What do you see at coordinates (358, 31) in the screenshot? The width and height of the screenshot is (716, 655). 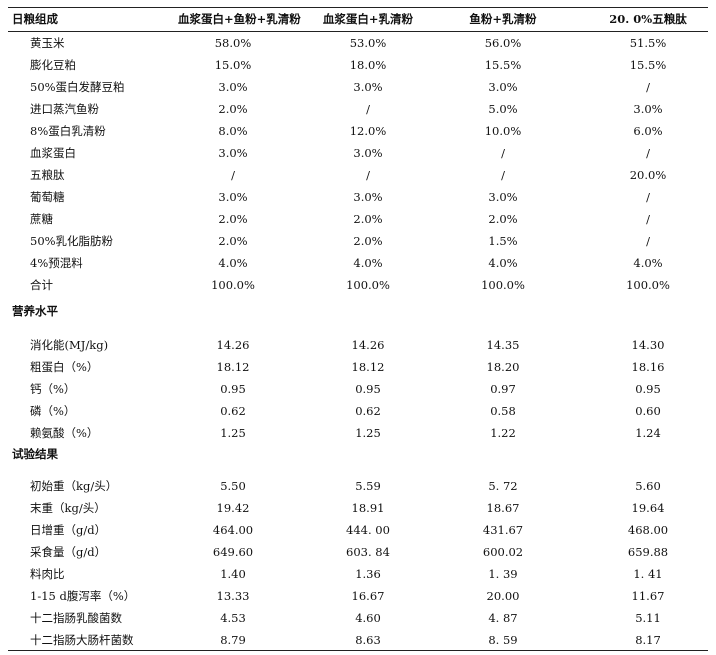 I see `header-rule` at bounding box center [358, 31].